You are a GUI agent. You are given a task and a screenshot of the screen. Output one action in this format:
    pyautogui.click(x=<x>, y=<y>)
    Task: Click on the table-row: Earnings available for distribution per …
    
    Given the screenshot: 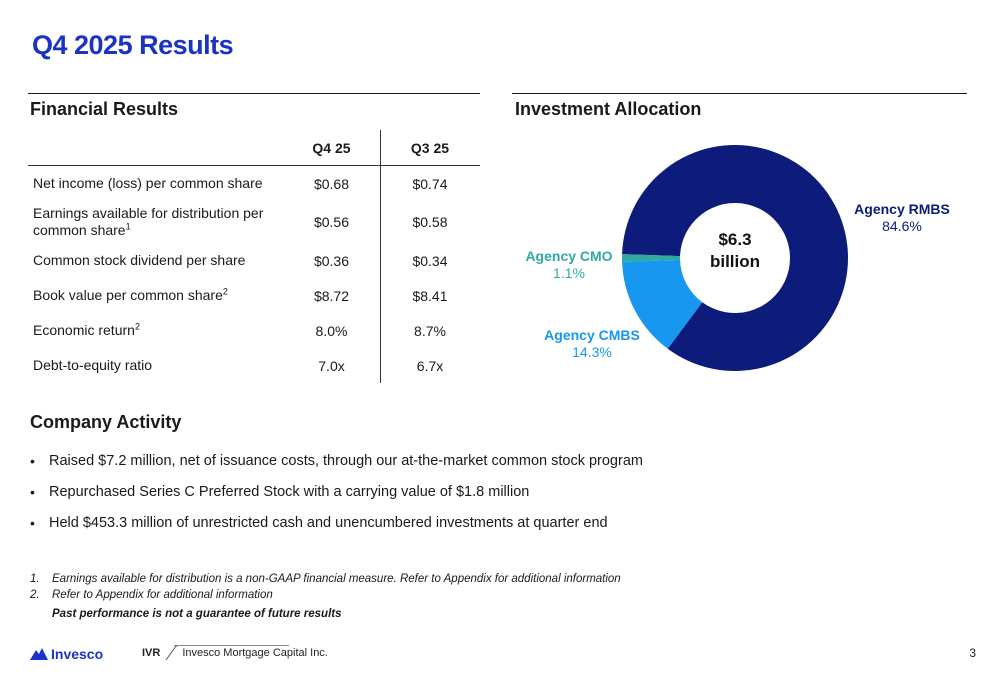 What is the action you would take?
    pyautogui.click(x=254, y=222)
    